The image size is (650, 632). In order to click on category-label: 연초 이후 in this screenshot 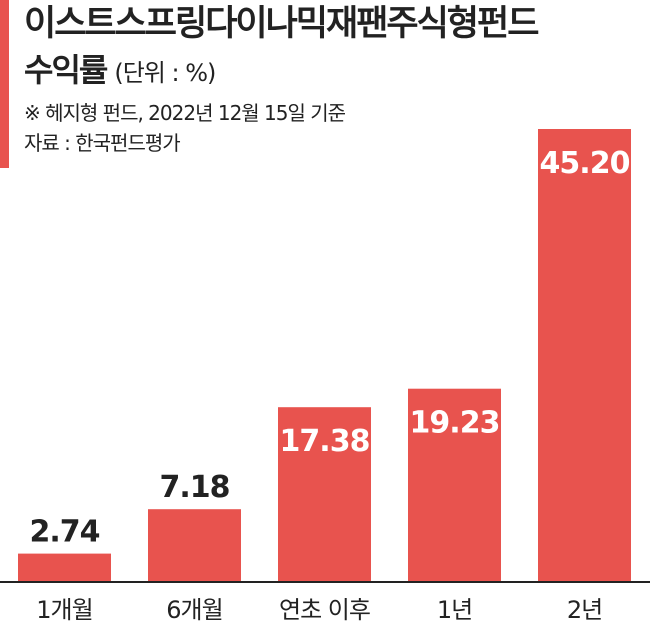, I will do `click(324, 610)`.